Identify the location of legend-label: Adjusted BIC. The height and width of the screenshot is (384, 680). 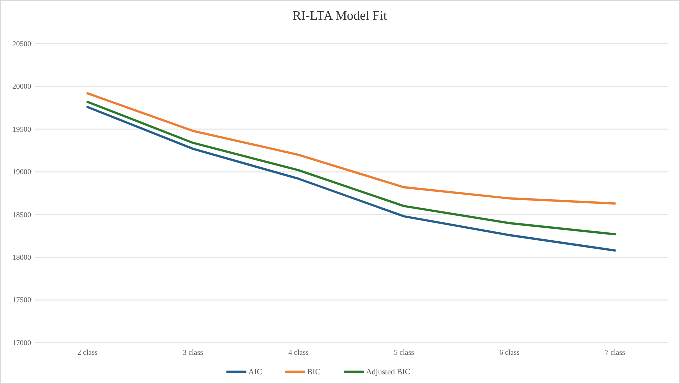
(388, 372).